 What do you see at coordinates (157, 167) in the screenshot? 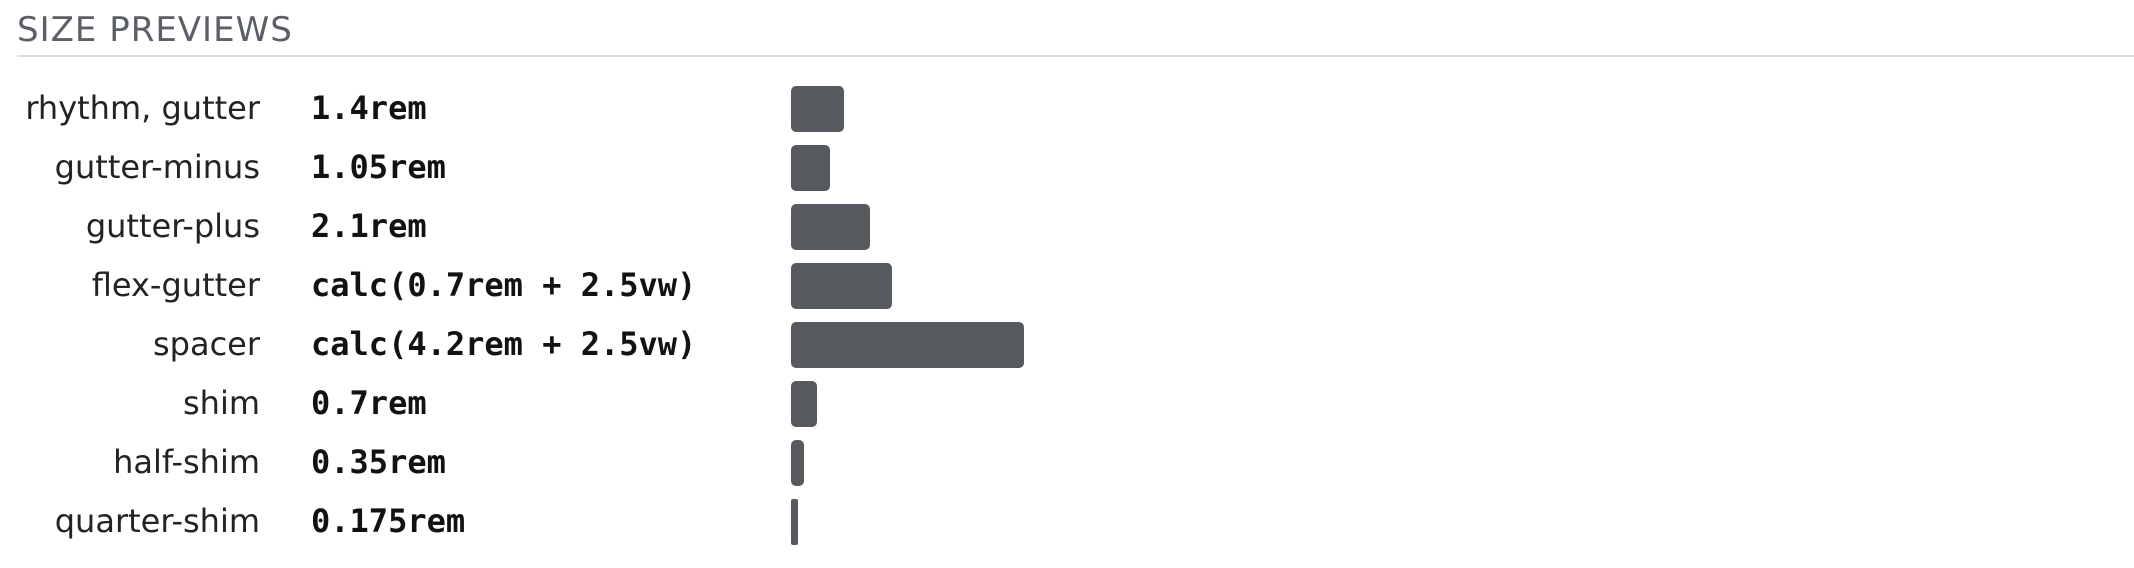
I see `size-name-label: gutter-minus` at bounding box center [157, 167].